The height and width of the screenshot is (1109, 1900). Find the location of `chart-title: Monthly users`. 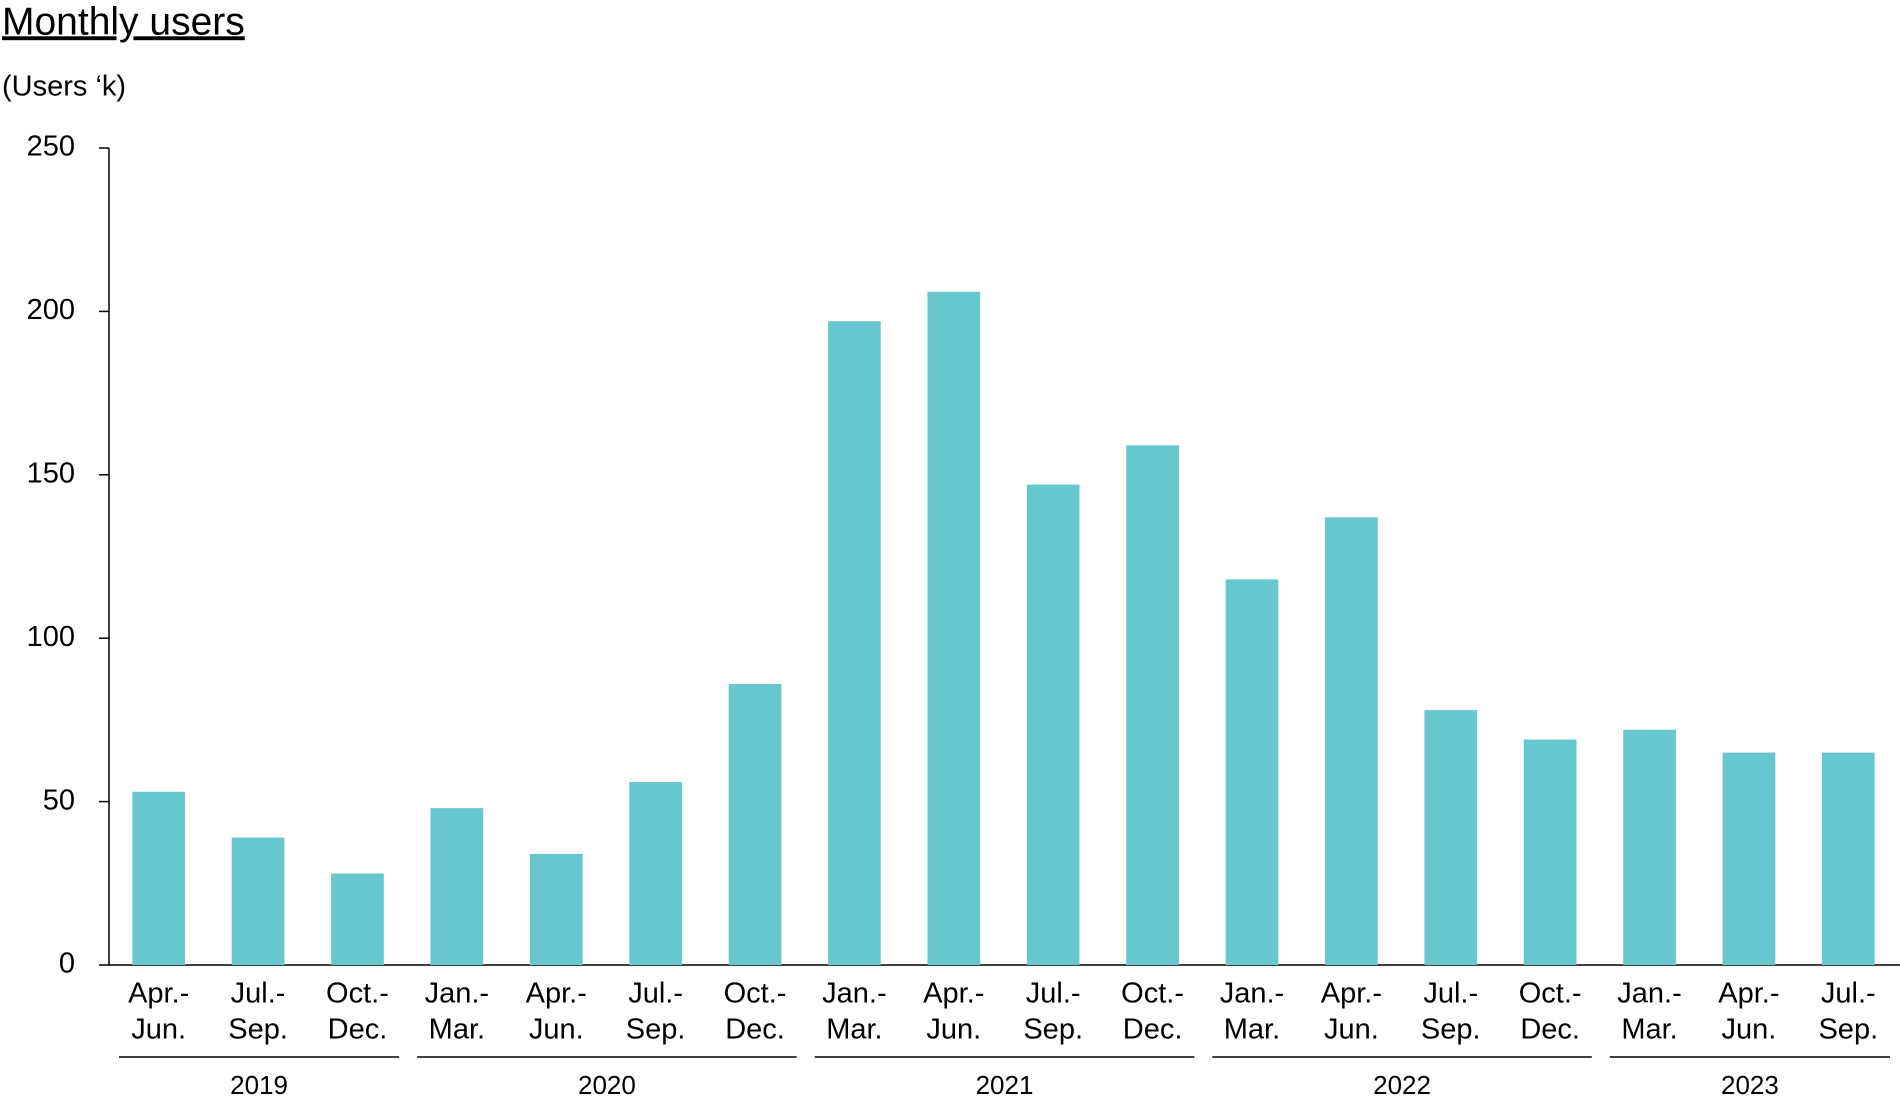

chart-title: Monthly users is located at coordinates (123, 21).